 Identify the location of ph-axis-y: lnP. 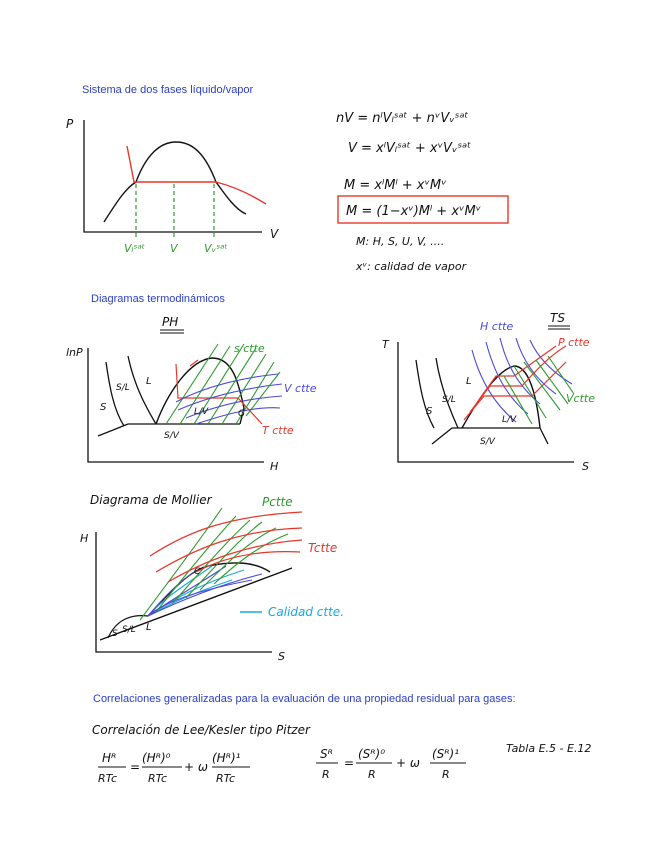
(74, 352).